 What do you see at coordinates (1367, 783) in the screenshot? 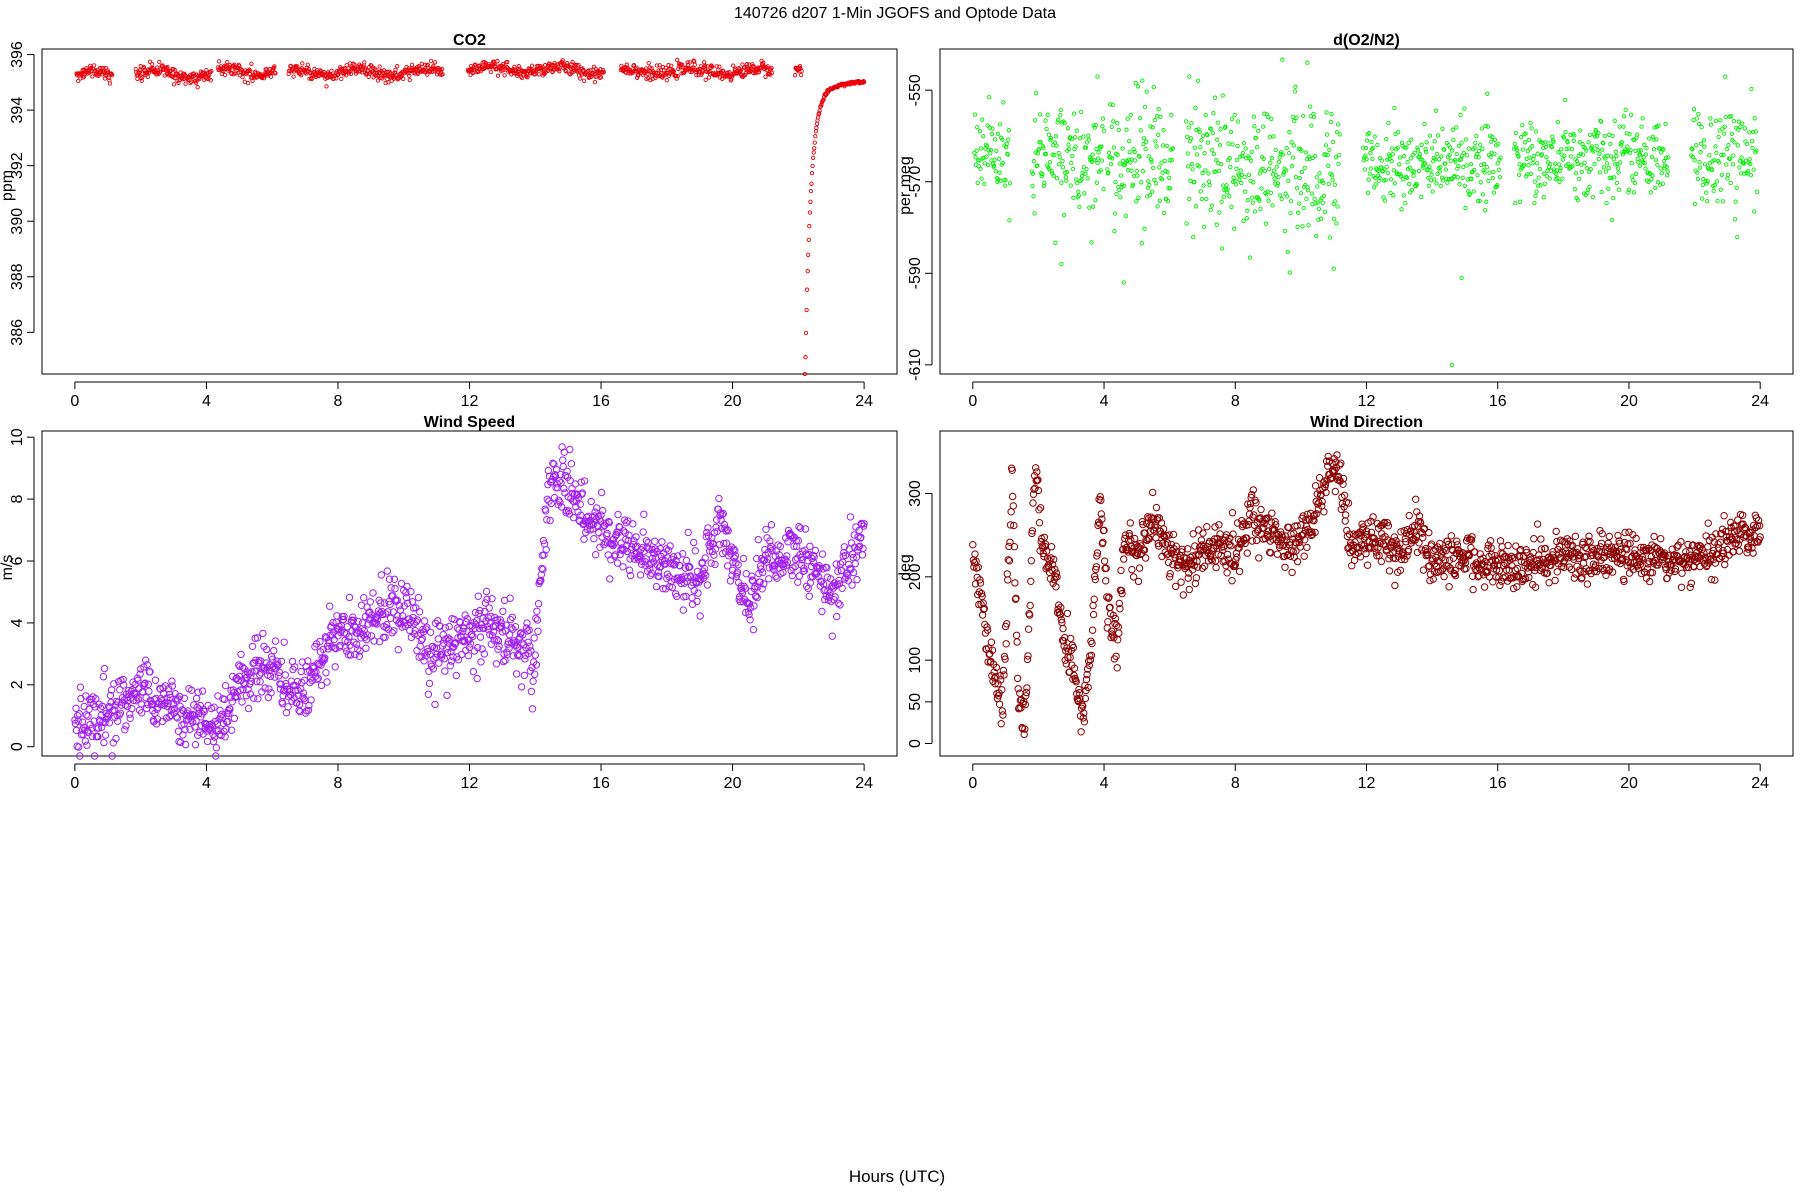
I see `wdir-x-tick-label: 12` at bounding box center [1367, 783].